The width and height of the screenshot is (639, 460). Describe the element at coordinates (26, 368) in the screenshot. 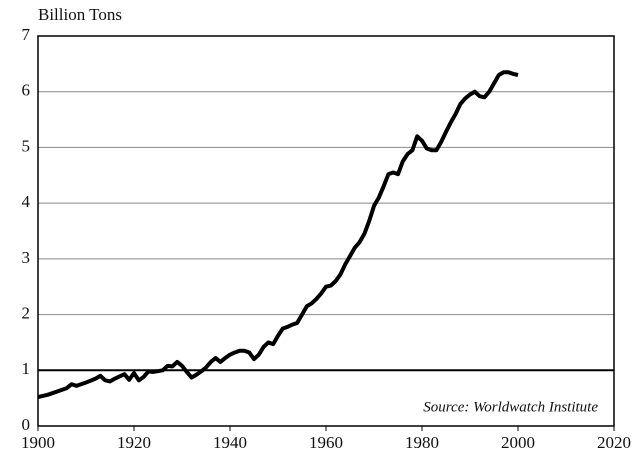

I see `y-tick-label: 1` at that location.